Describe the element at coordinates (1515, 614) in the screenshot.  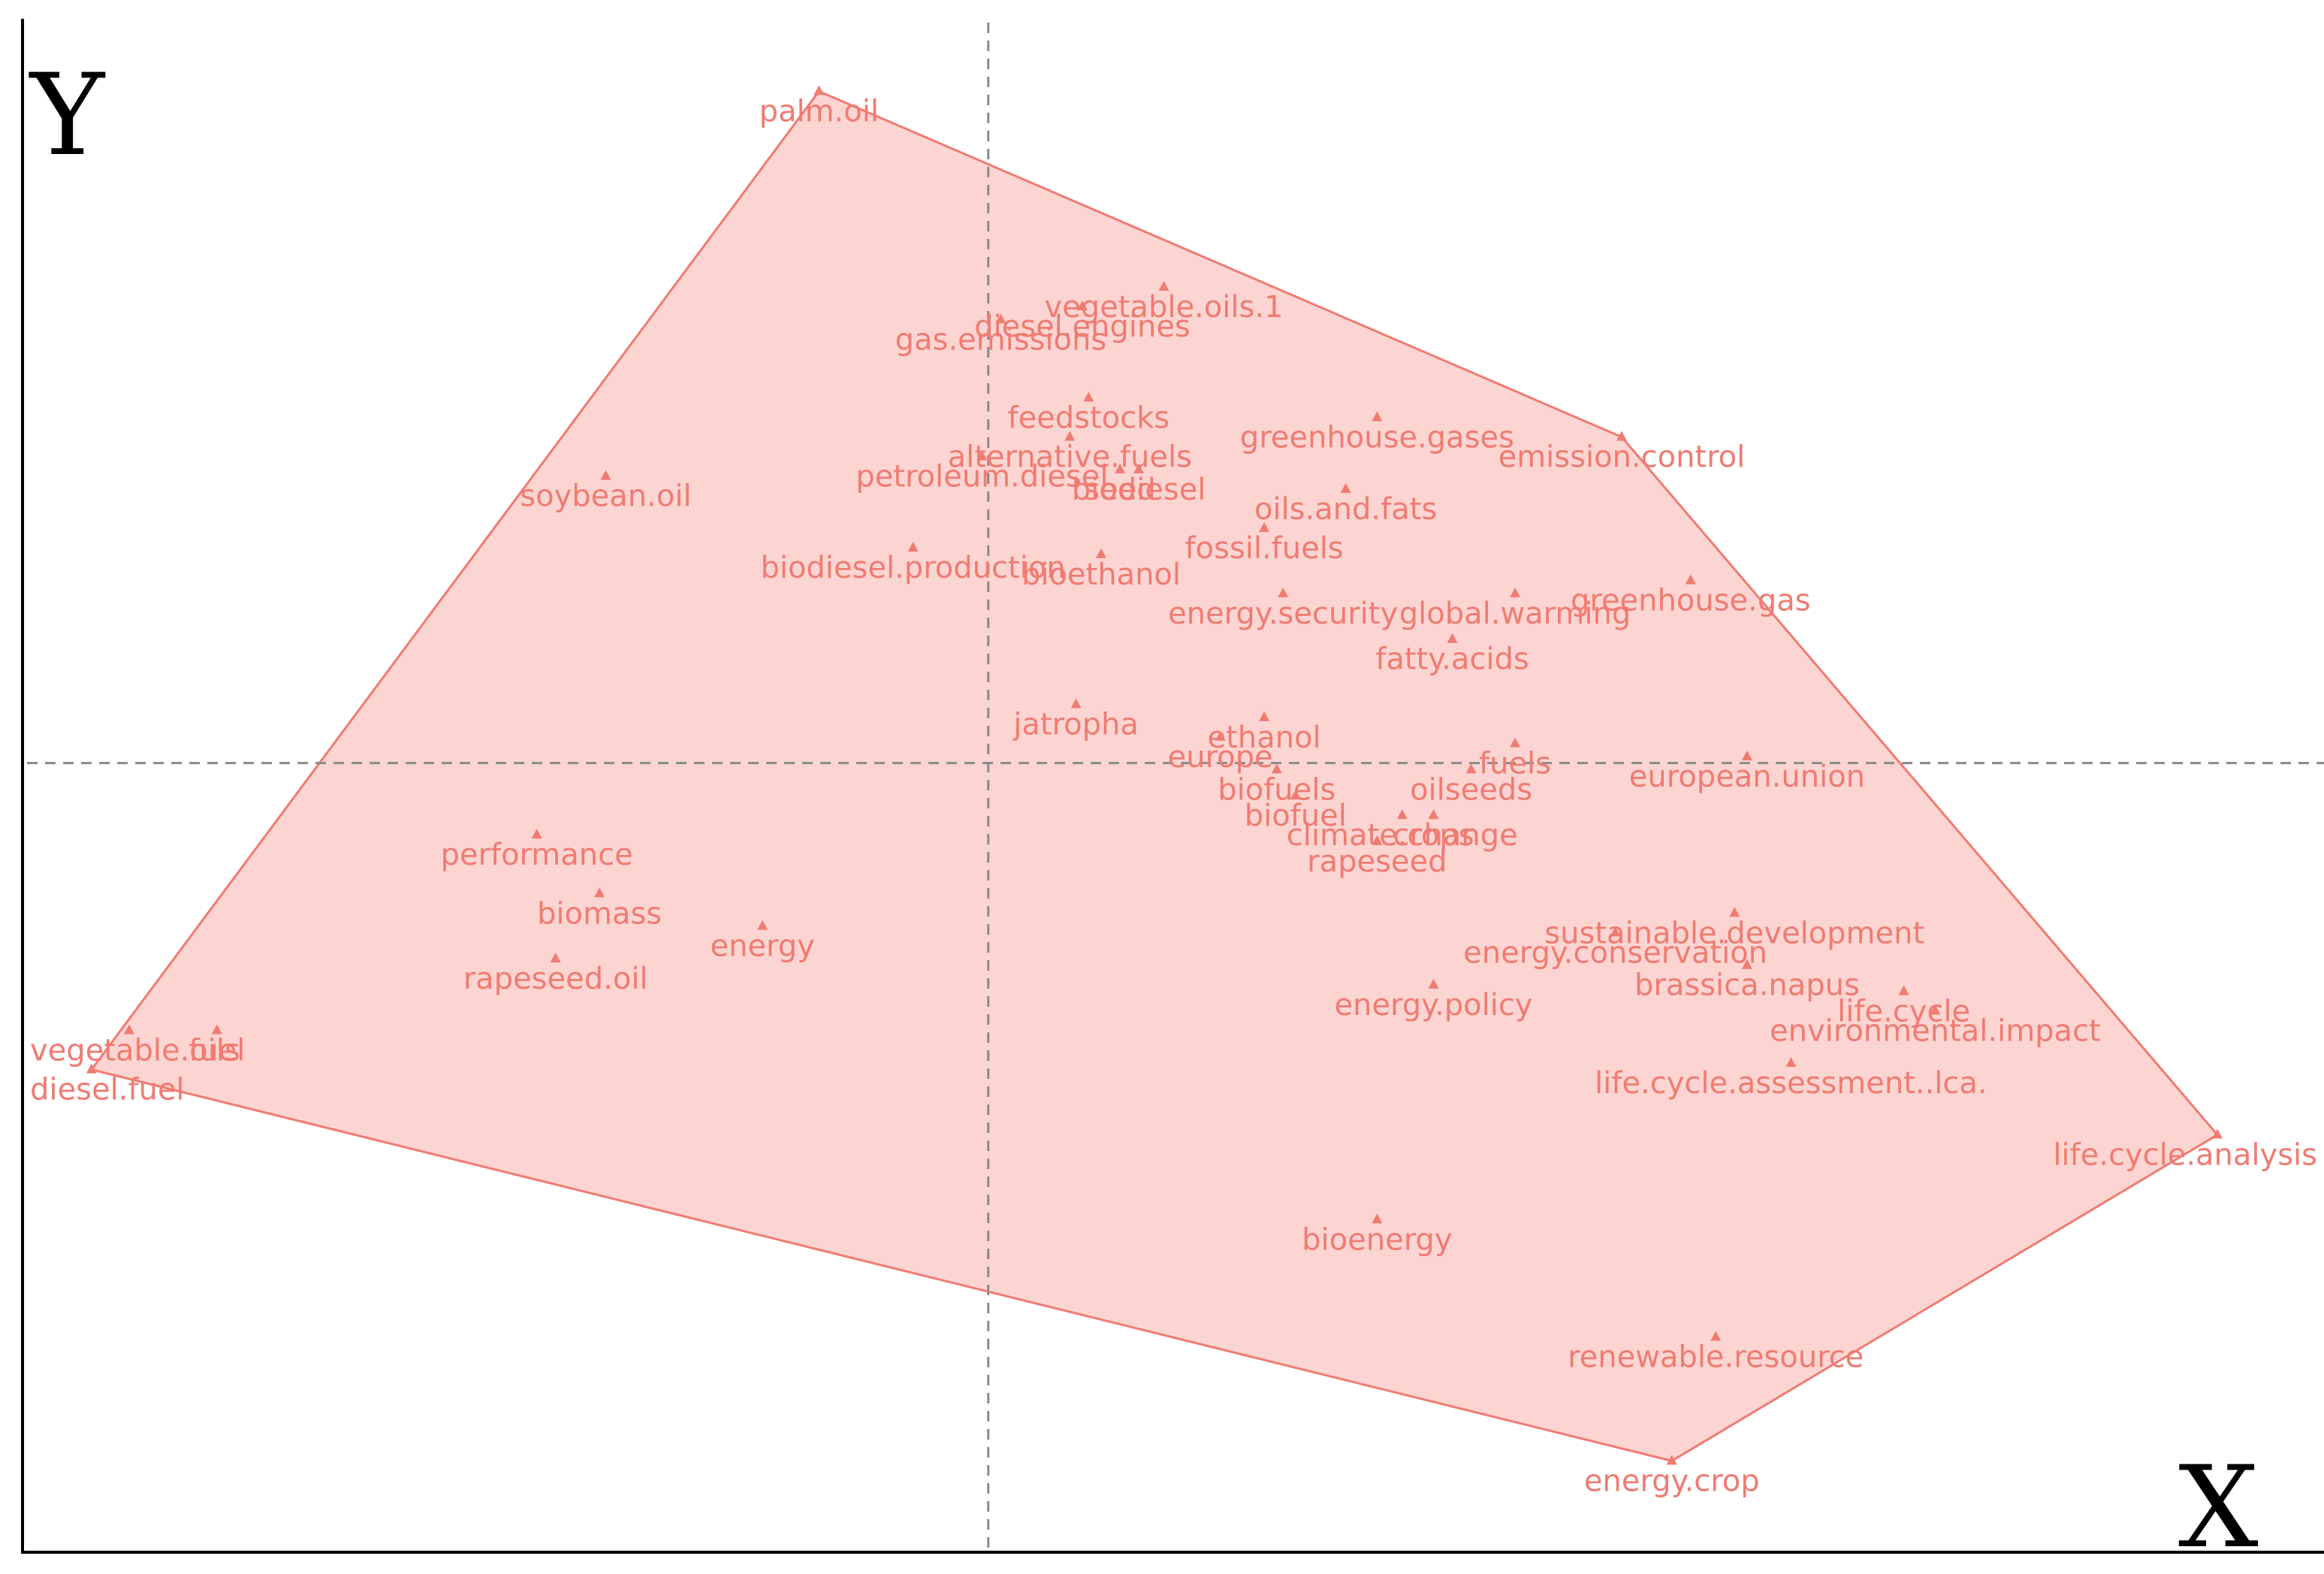
I see `point-label: global.warming` at that location.